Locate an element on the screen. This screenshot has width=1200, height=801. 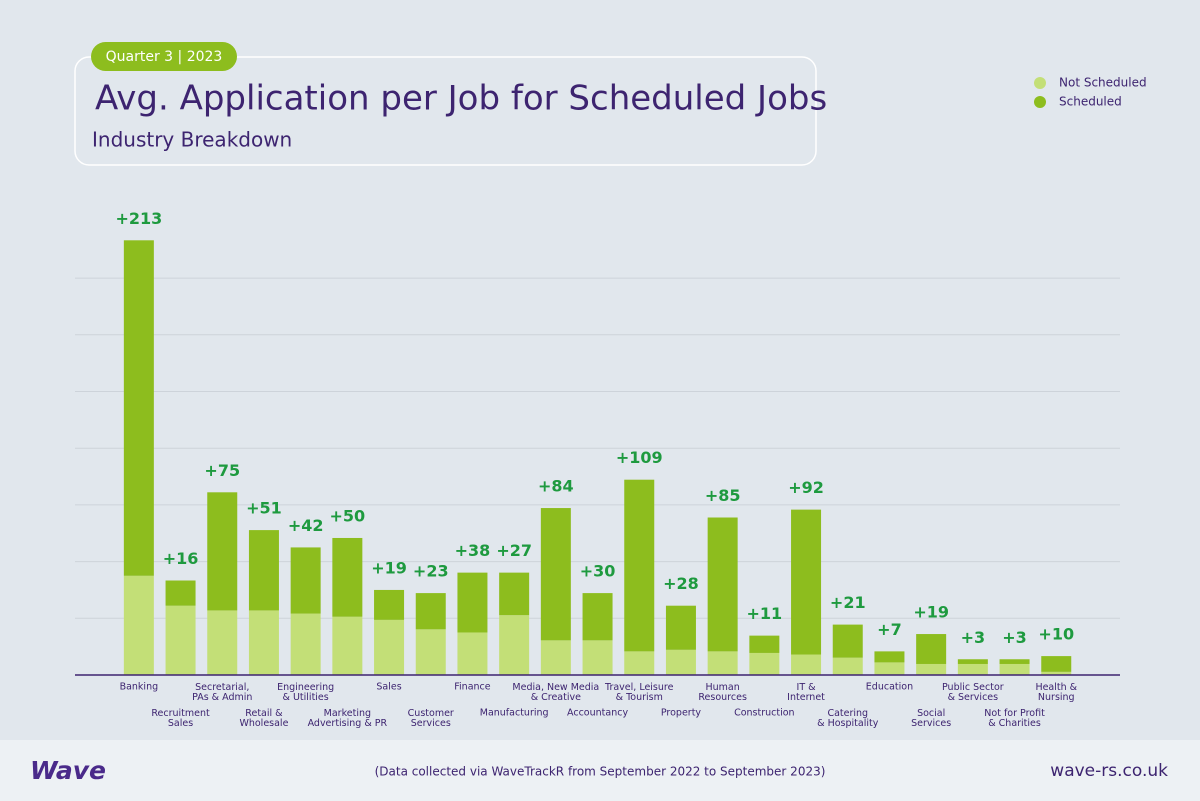
x-tick-label: Secretarial, PAs & Admin is located at coordinates (222, 692).